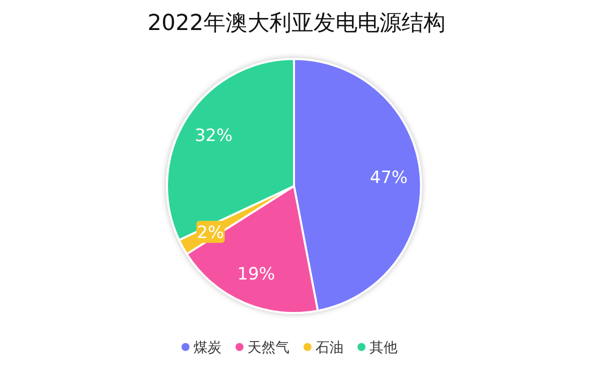 This screenshot has height=371, width=593. I want to click on chart-title: 2022年澳大利亚发电电源结构, so click(297, 23).